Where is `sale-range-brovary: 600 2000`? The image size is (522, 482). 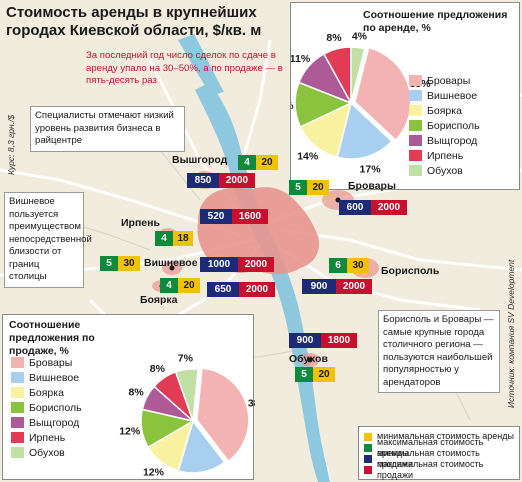 sale-range-brovary: 600 2000 is located at coordinates (373, 207).